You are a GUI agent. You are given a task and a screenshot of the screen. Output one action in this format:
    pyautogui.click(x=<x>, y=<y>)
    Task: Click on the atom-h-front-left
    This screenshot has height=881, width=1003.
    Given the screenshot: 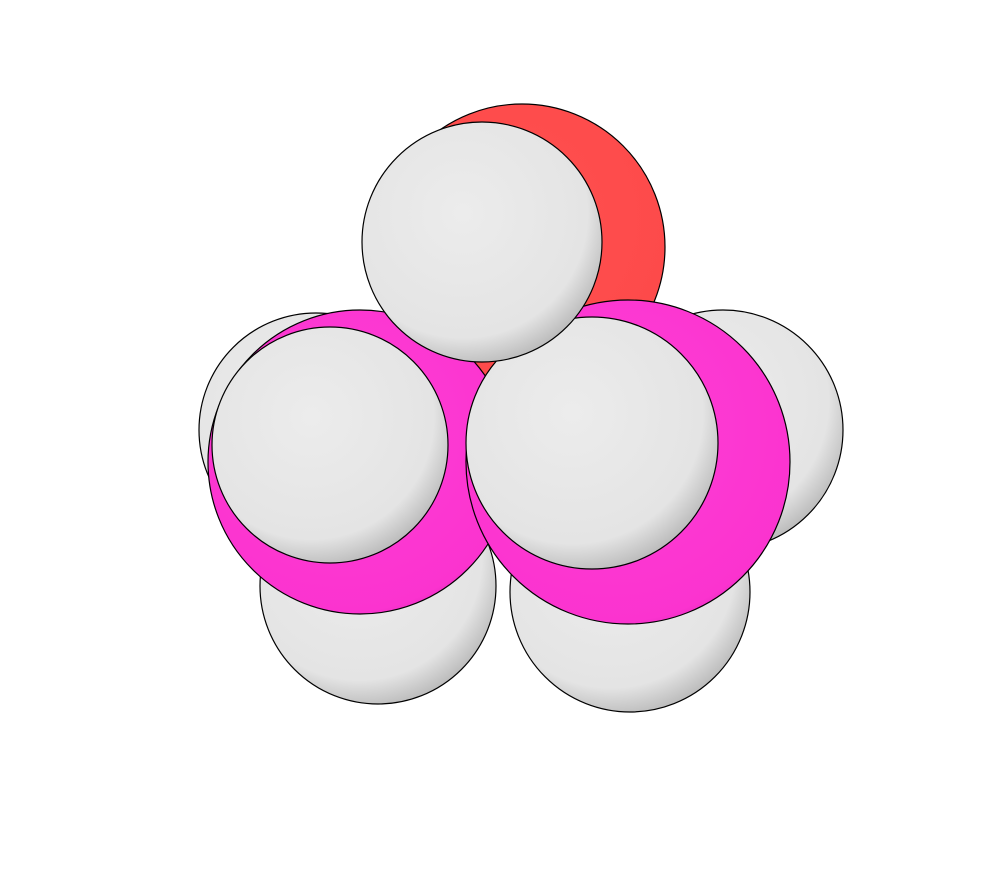 What is the action you would take?
    pyautogui.click(x=330, y=445)
    